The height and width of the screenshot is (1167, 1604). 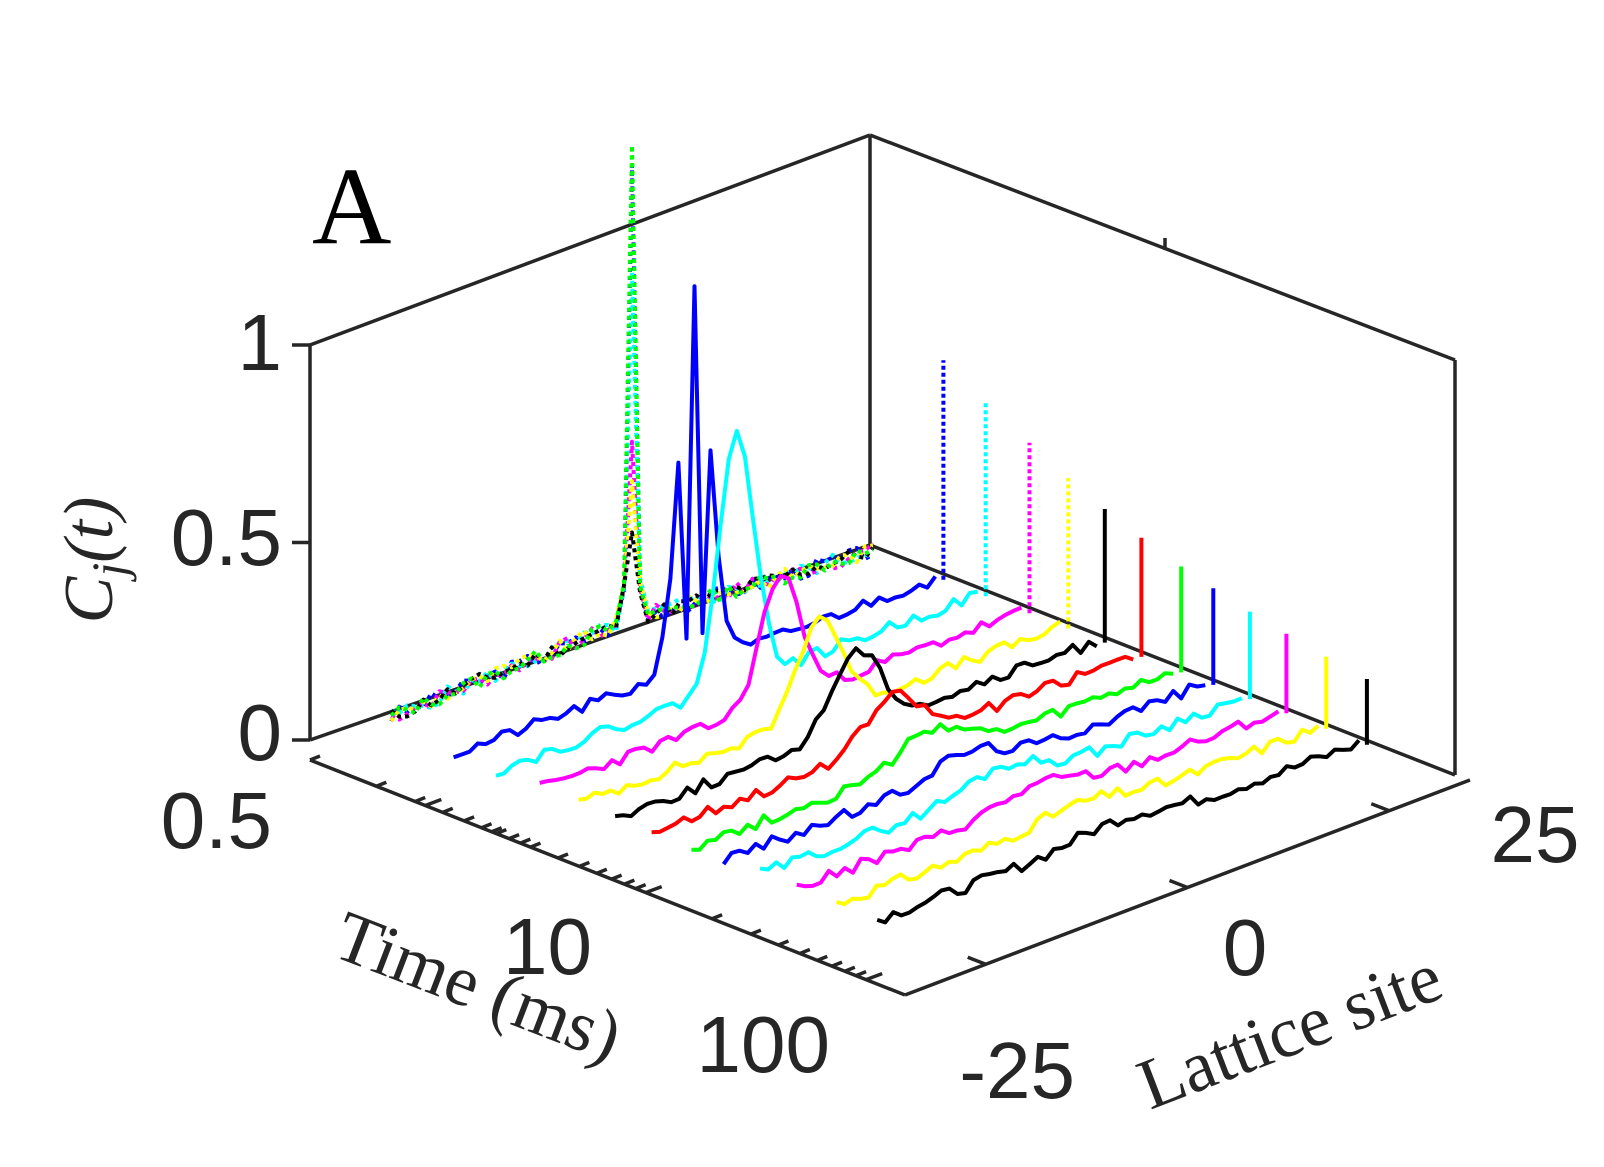 I want to click on series-line-t0_dotted_green, so click(x=631, y=430).